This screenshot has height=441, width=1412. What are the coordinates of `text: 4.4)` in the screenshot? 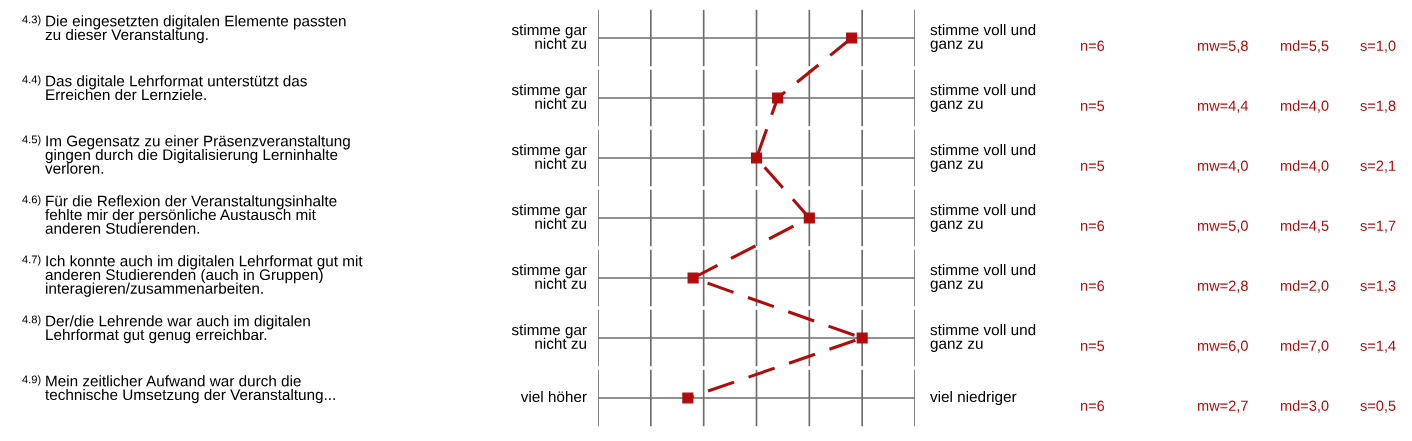 It's located at (31, 80).